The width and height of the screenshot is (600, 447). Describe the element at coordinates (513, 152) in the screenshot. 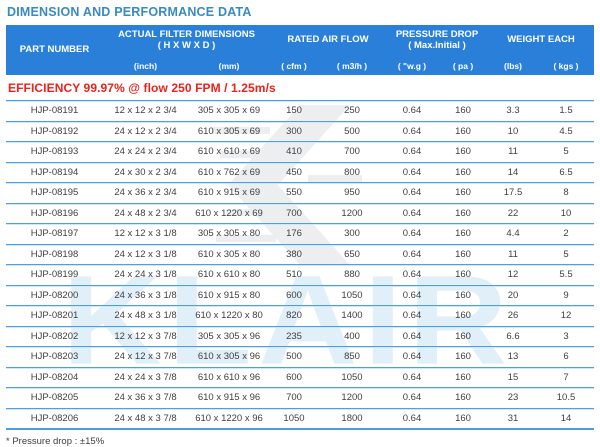

I see `cell-weight-lbs: 11` at that location.